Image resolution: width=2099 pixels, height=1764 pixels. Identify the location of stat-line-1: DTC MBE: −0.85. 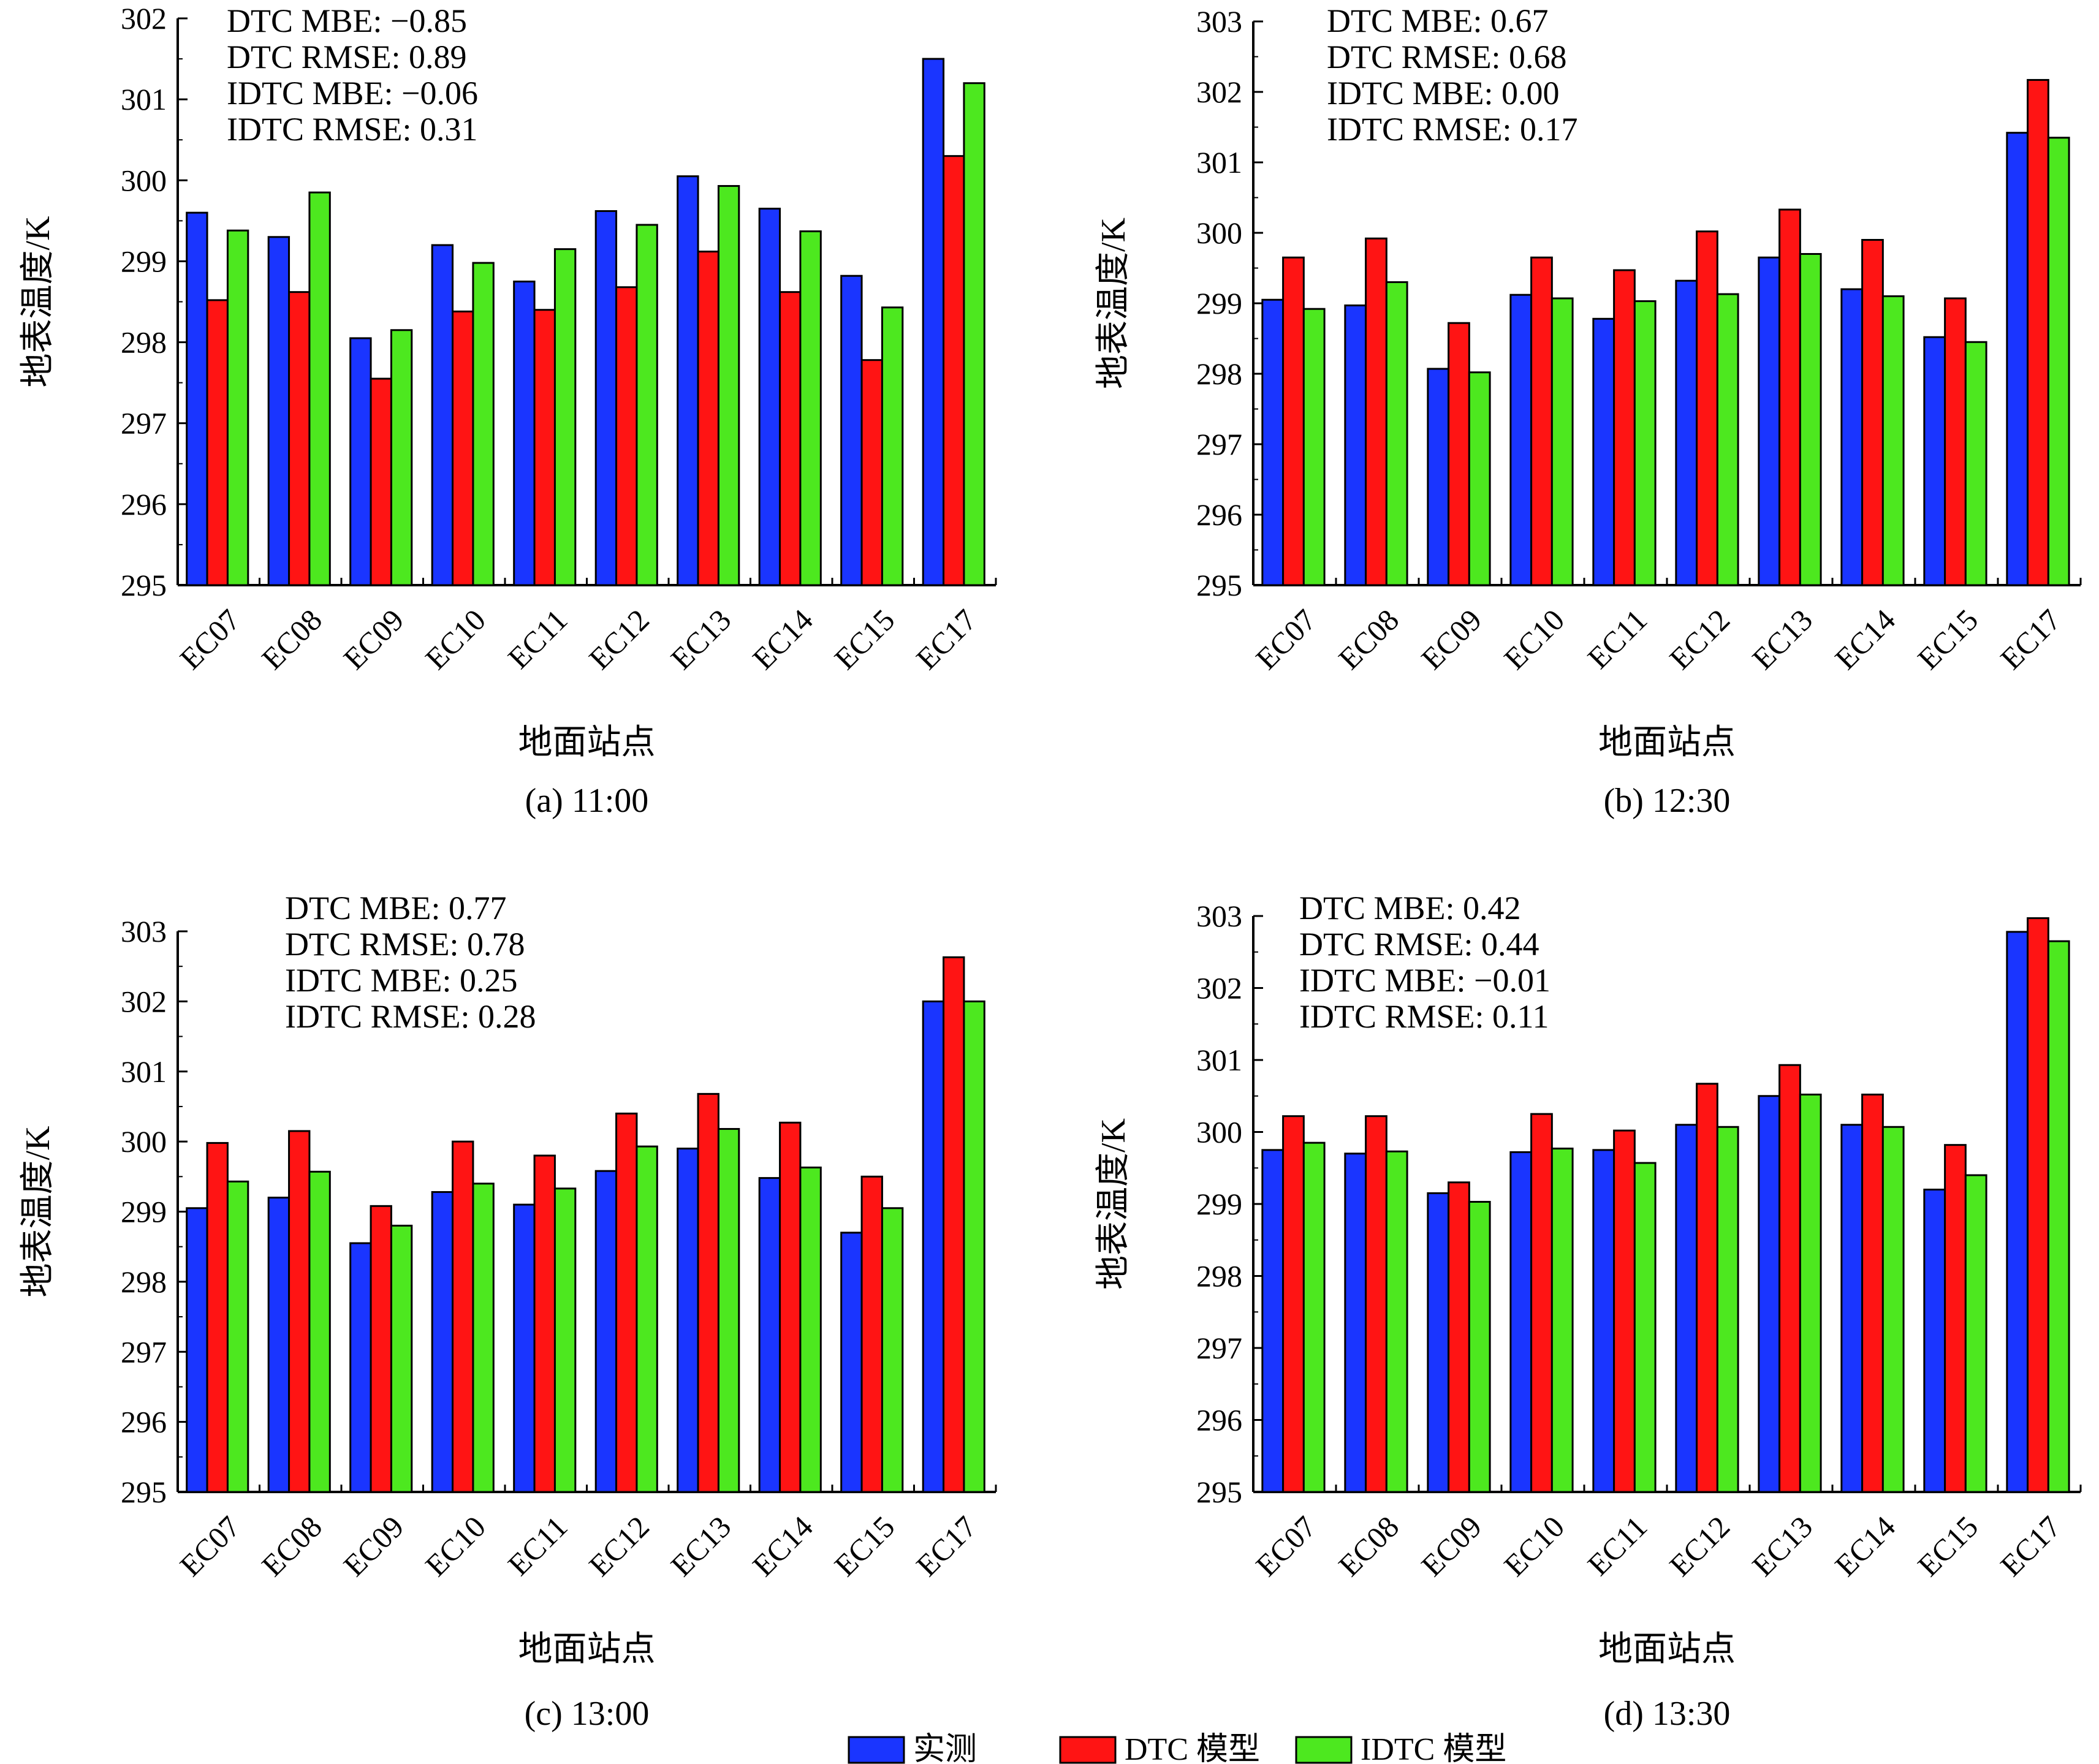
(347, 20).